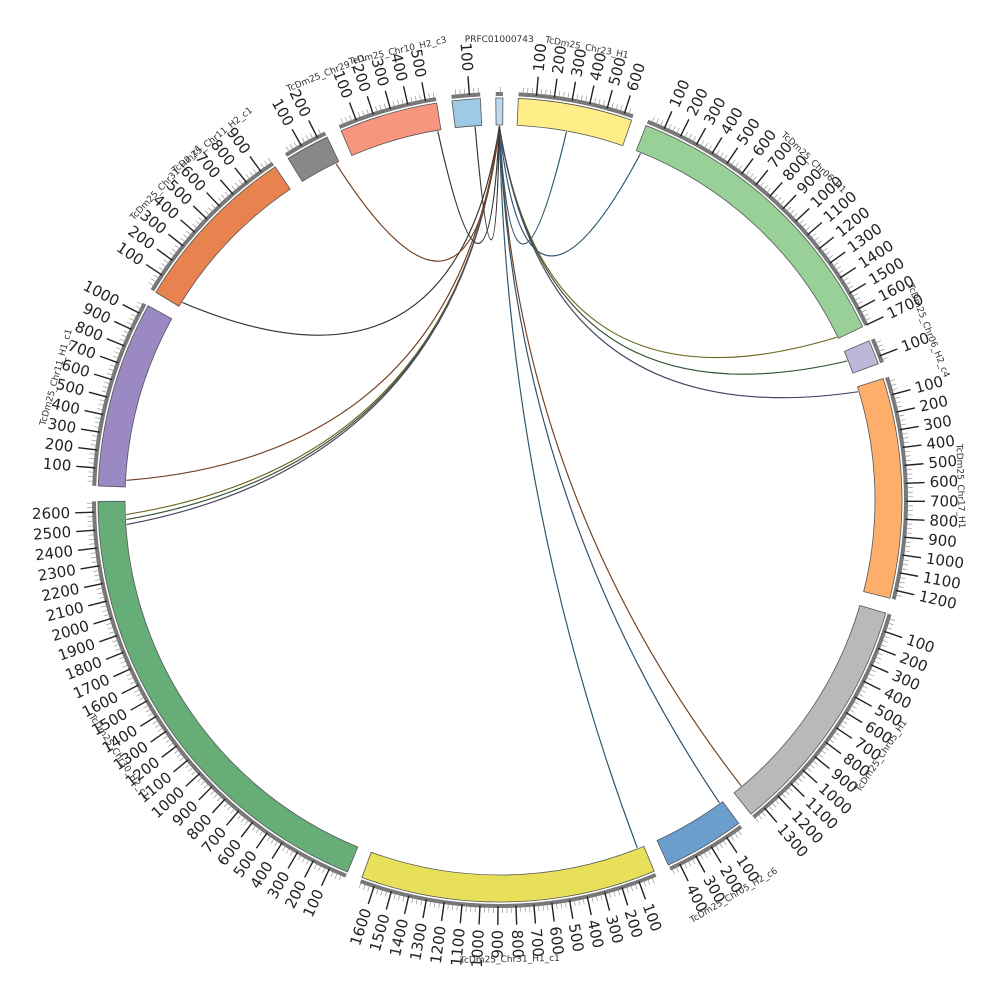  I want to click on chromosome-name-label: TcDm25_Chr31_H1_c1, so click(509, 960).